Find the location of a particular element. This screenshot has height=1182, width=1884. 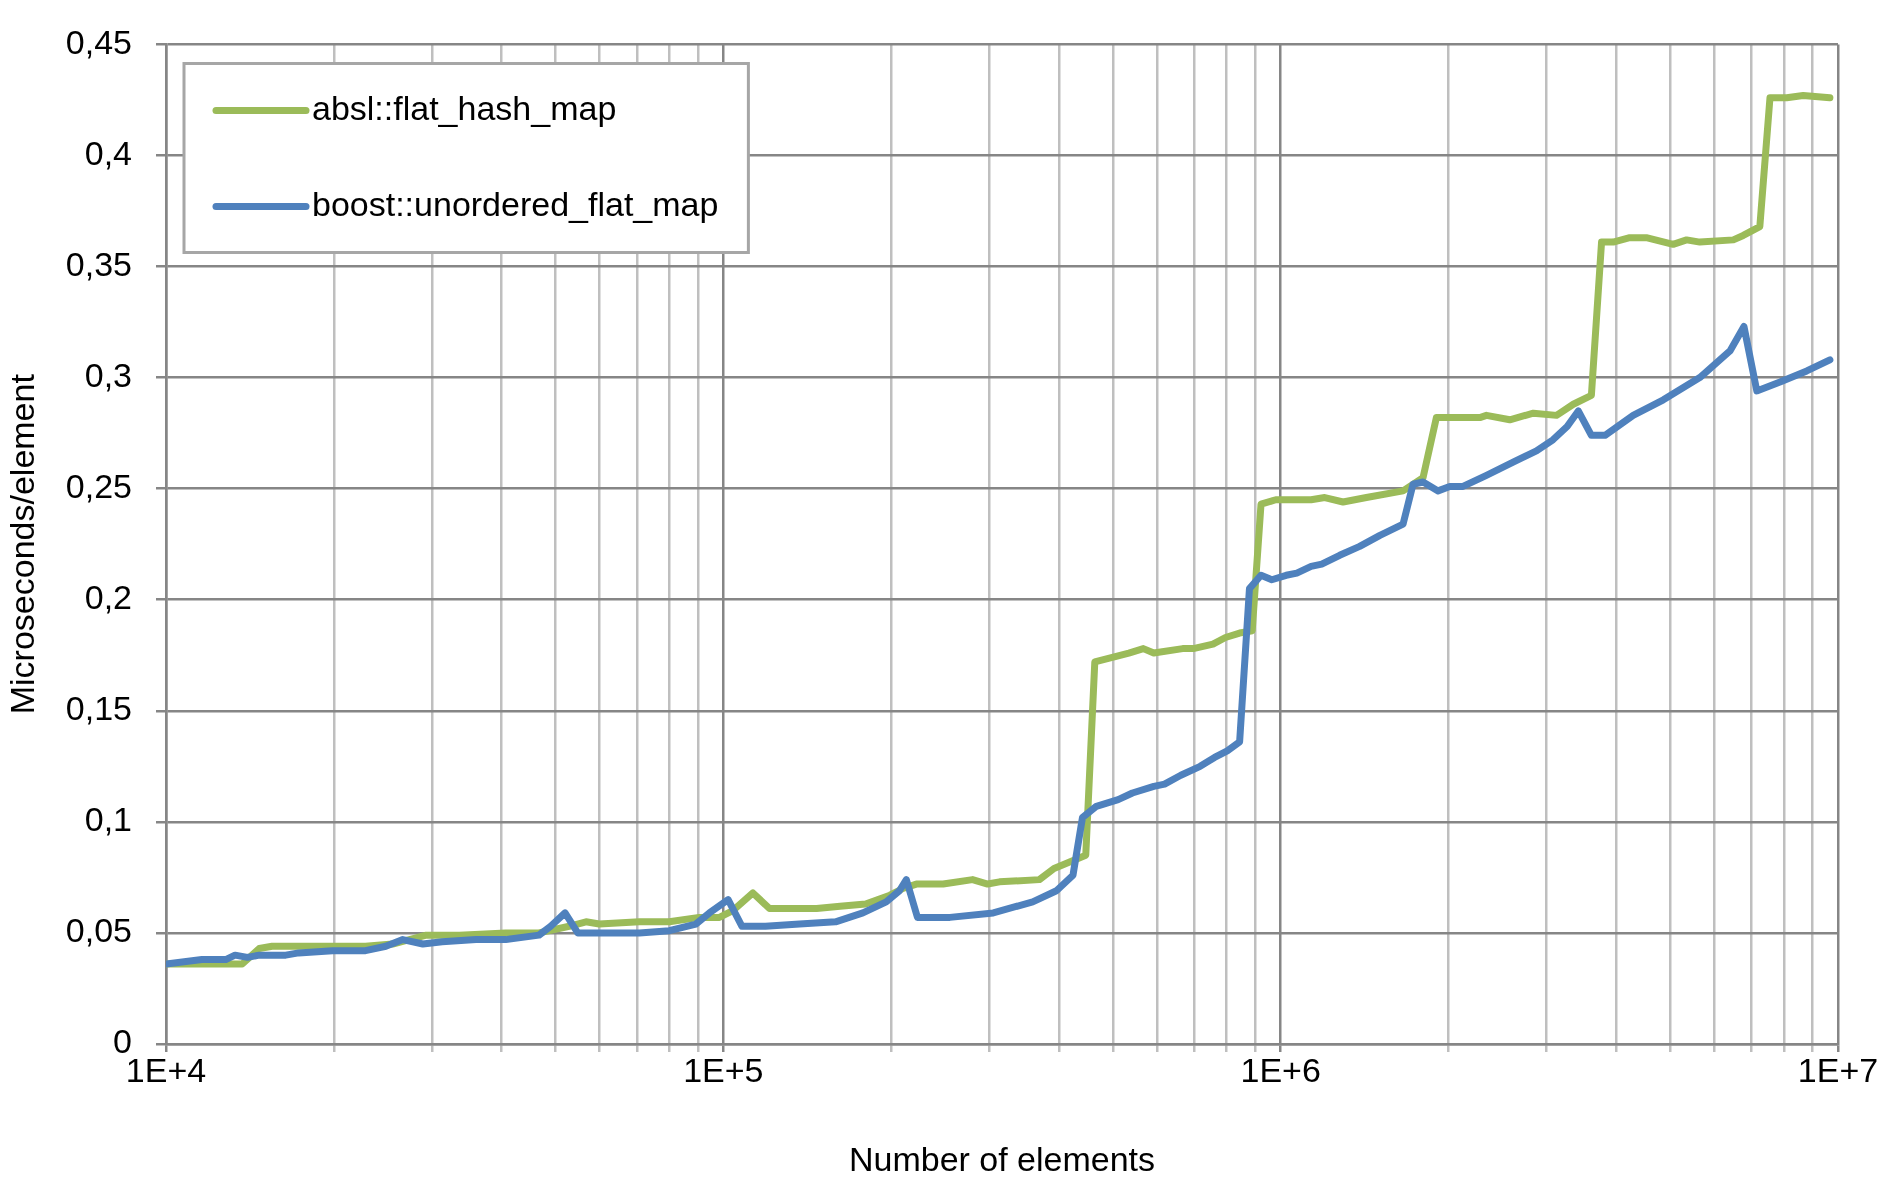

y-tick-label: 0,45 is located at coordinates (98, 41).